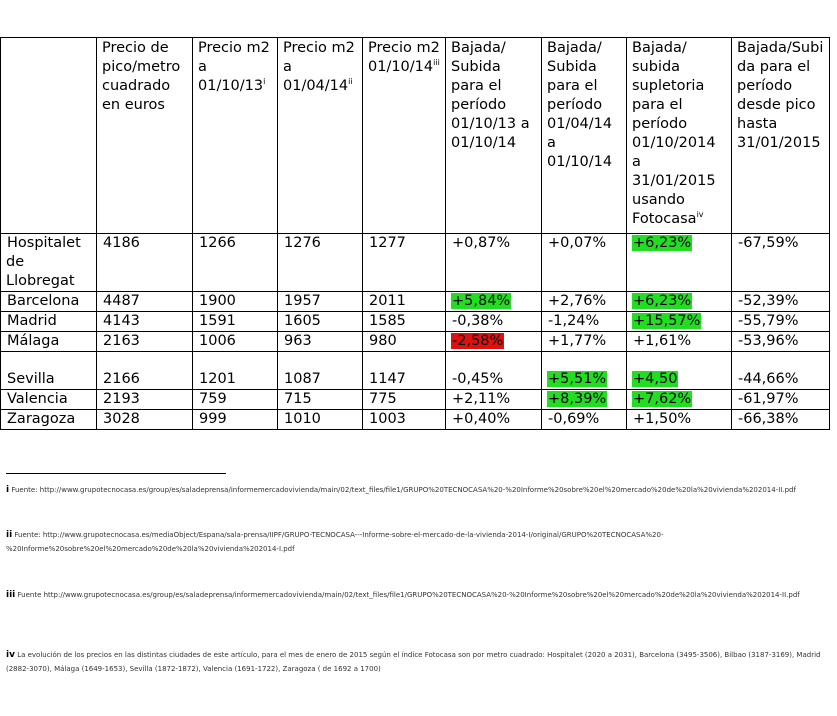 Image resolution: width=837 pixels, height=716 pixels. What do you see at coordinates (48, 301) in the screenshot?
I see `city-cell: Barcelona` at bounding box center [48, 301].